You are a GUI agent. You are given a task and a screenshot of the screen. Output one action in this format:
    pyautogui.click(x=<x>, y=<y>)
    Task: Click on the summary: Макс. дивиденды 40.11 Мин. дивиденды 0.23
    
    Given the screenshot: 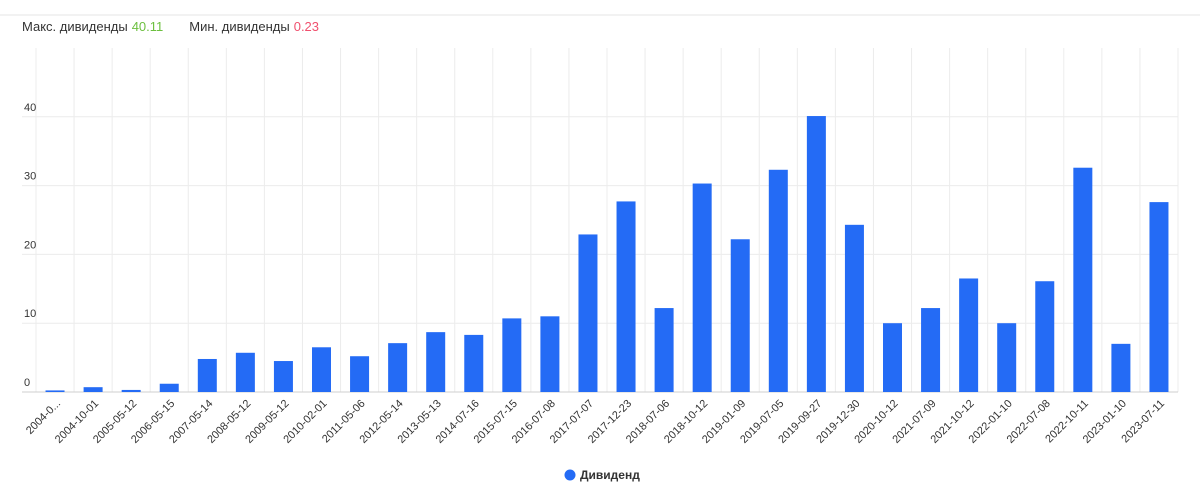 What is the action you would take?
    pyautogui.click(x=172, y=26)
    